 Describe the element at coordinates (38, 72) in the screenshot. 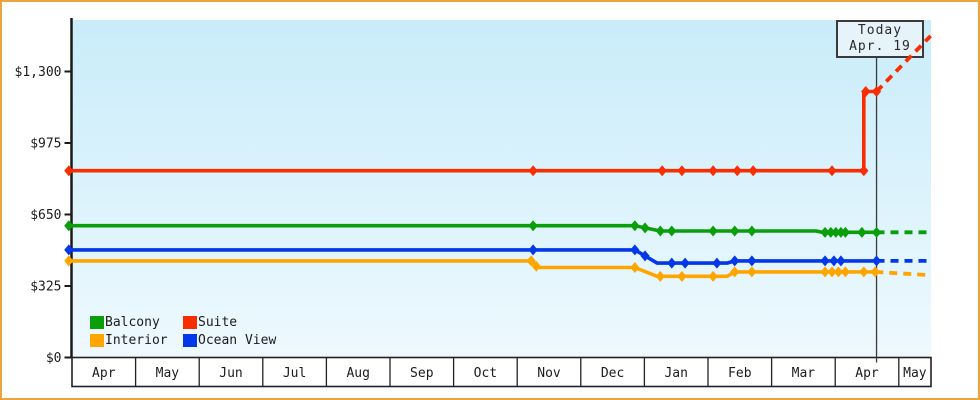

I see `y-tick-label: $1,300` at that location.